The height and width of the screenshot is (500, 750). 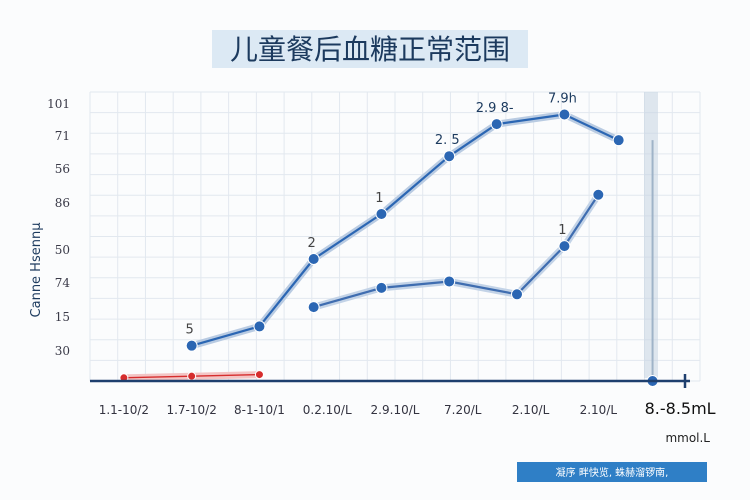 I want to click on data-label: 2, so click(x=312, y=243).